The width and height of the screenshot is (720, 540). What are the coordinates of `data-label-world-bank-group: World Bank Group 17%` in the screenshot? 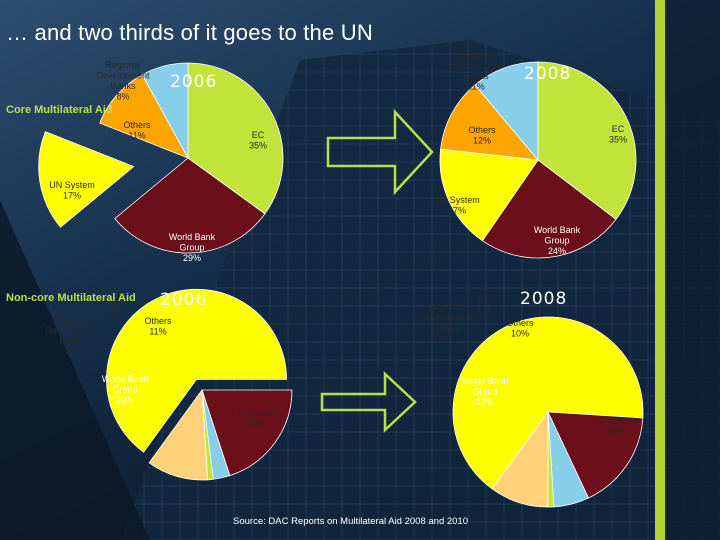 It's located at (485, 391).